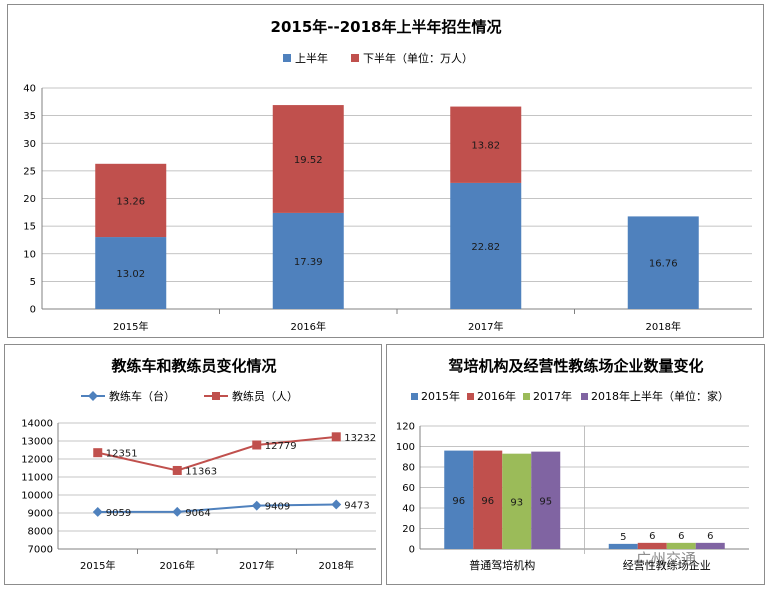  What do you see at coordinates (216, 396) in the screenshot?
I see `legend-marker-coaches` at bounding box center [216, 396].